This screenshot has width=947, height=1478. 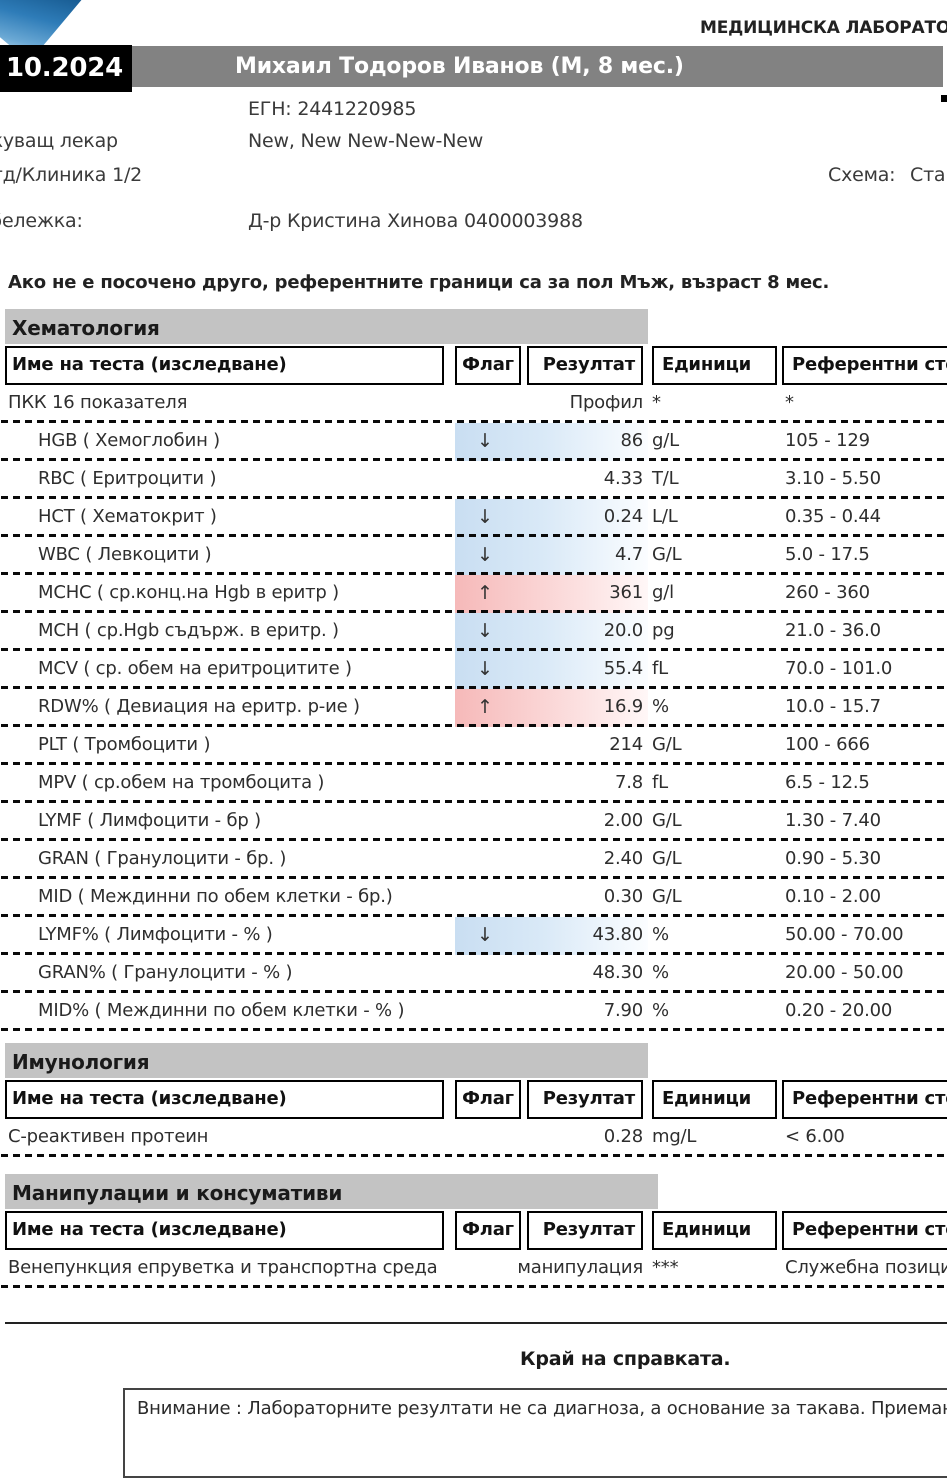 I want to click on clipped-line-stub, so click(x=944, y=98).